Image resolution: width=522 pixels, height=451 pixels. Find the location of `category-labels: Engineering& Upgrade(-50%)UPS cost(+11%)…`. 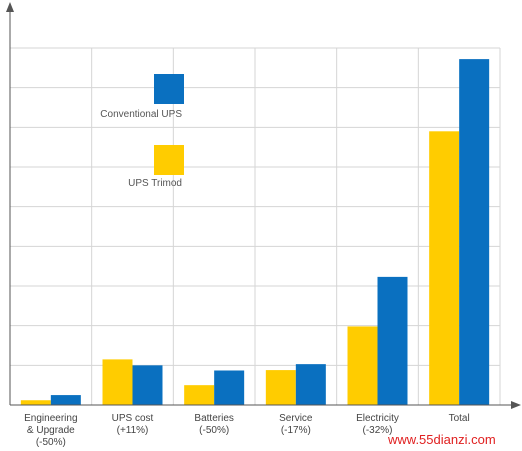

category-labels: Engineering& Upgrade(-50%)UPS cost(+11%)… is located at coordinates (247, 430).